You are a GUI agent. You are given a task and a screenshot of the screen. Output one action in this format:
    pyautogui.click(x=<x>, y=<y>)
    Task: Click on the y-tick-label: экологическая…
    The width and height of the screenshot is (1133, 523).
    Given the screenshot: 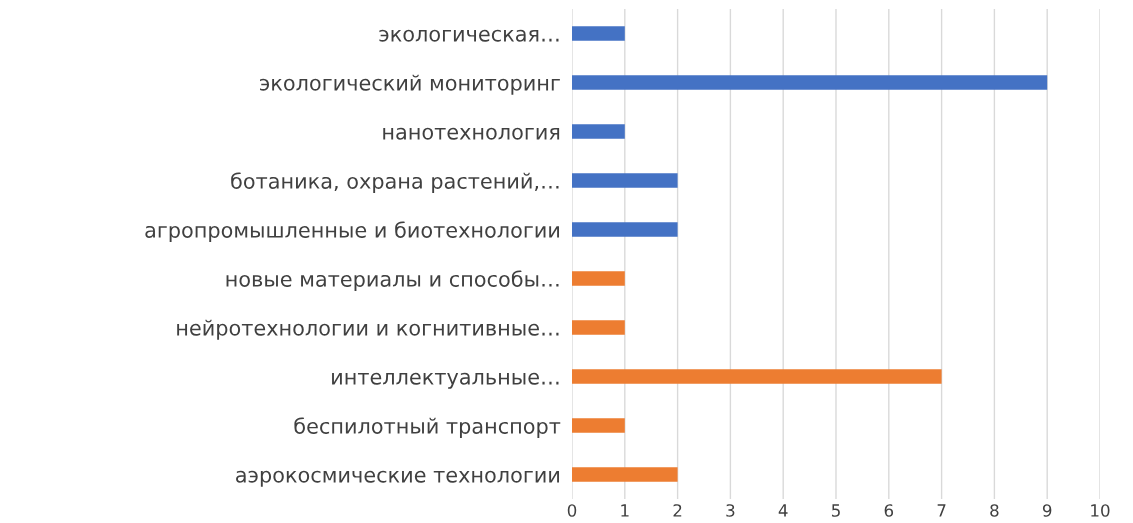 What is the action you would take?
    pyautogui.click(x=469, y=35)
    